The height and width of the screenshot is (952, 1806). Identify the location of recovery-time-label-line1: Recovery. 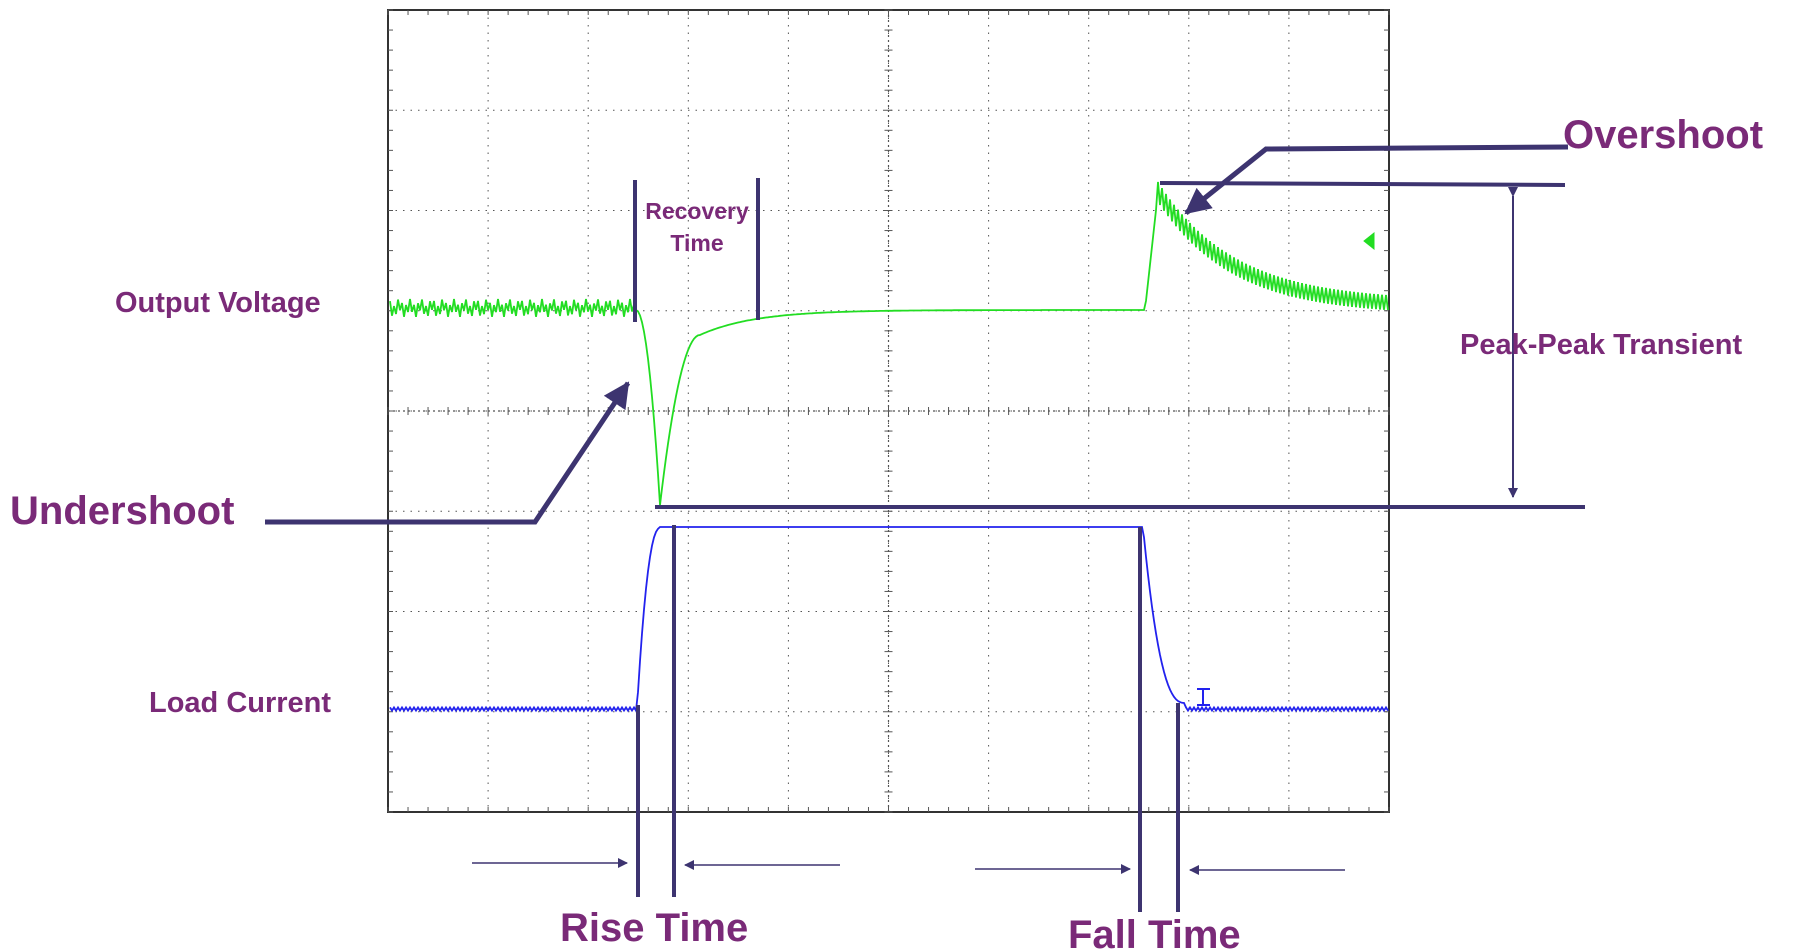
(697, 211).